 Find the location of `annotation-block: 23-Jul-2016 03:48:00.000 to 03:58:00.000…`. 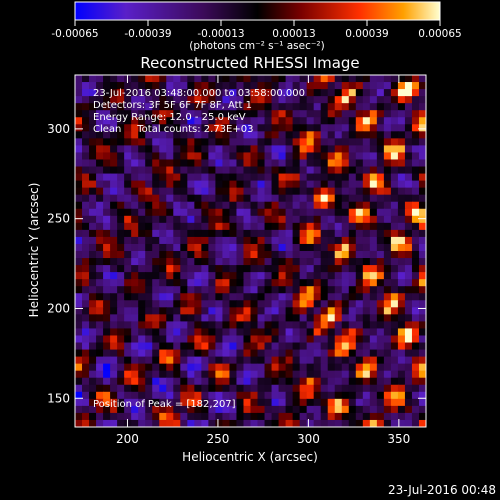

annotation-block: 23-Jul-2016 03:48:00.000 to 03:58:00.000… is located at coordinates (199, 111).